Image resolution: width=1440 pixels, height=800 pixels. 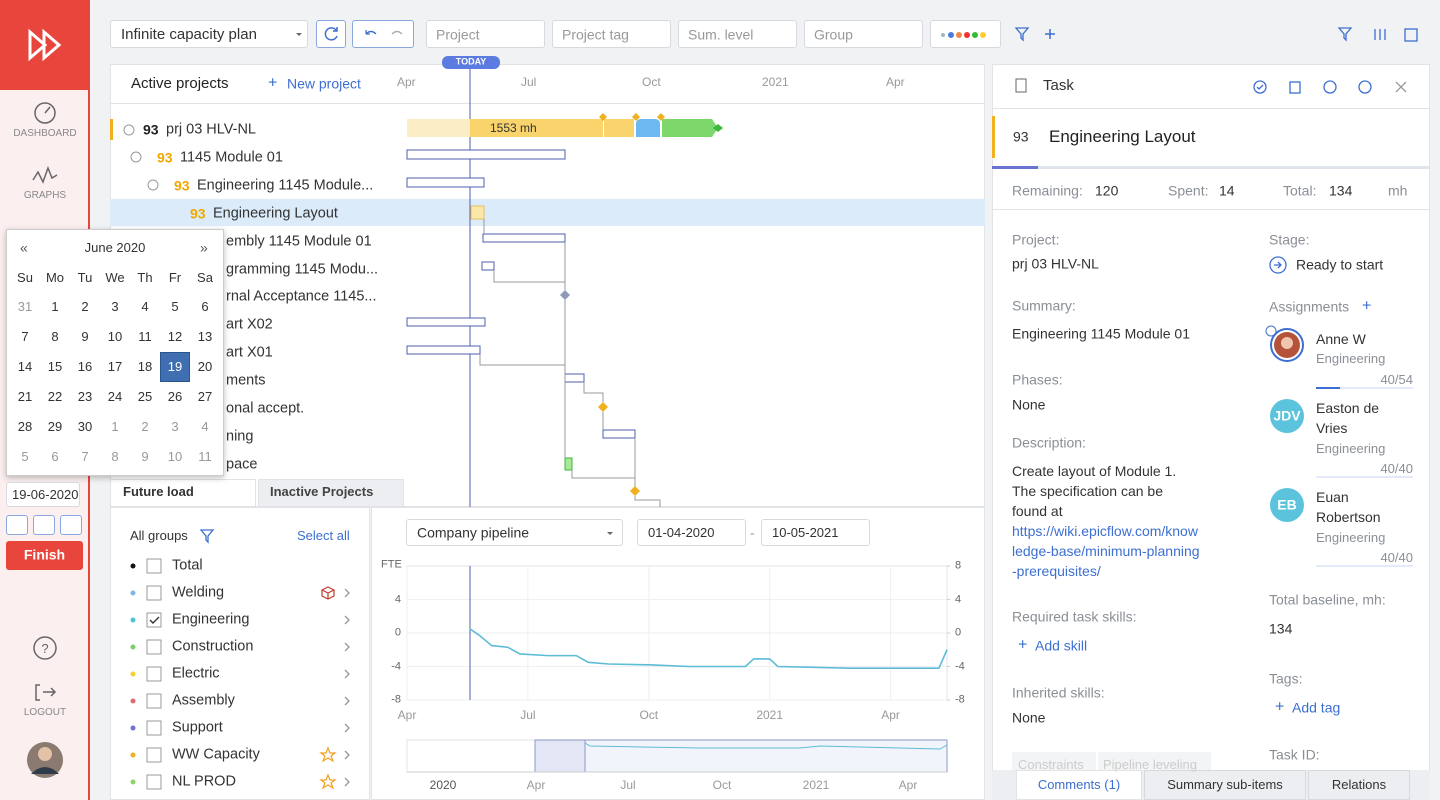 What do you see at coordinates (25, 397) in the screenshot?
I see `day: 21` at bounding box center [25, 397].